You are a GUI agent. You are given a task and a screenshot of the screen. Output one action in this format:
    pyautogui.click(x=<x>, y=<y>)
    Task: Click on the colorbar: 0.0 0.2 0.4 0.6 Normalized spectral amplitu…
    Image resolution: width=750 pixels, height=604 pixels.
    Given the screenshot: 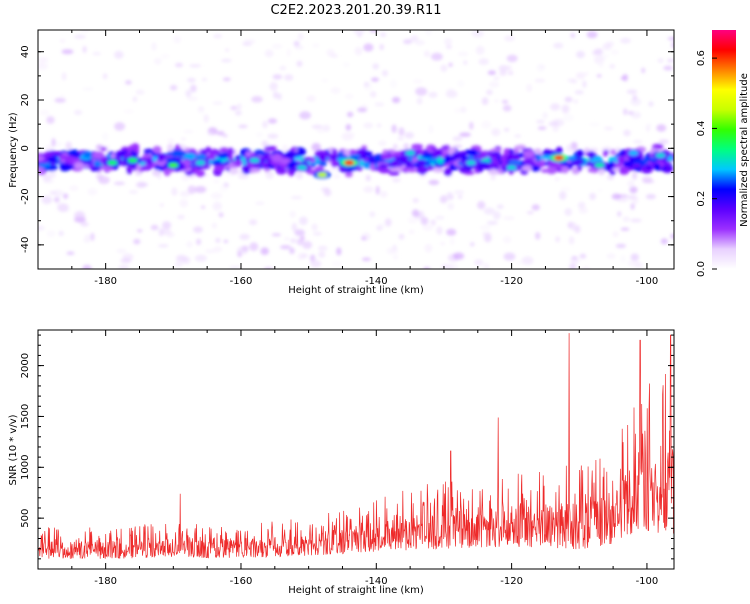 What is the action you would take?
    pyautogui.click(x=723, y=153)
    